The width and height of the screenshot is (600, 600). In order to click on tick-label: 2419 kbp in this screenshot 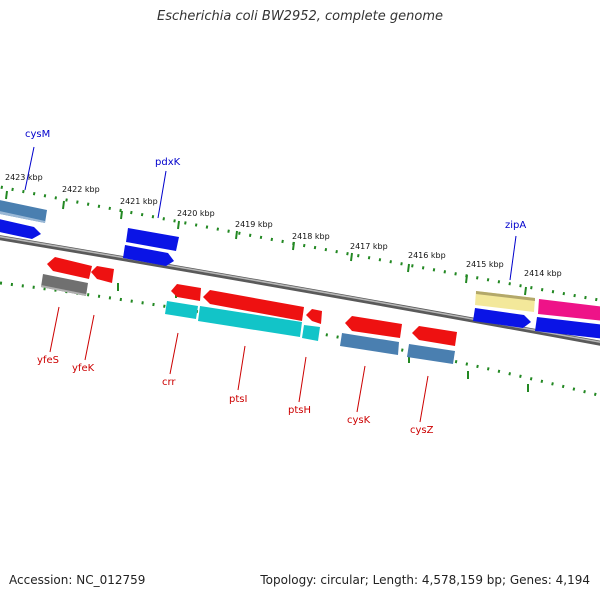, I will do `click(254, 224)`.